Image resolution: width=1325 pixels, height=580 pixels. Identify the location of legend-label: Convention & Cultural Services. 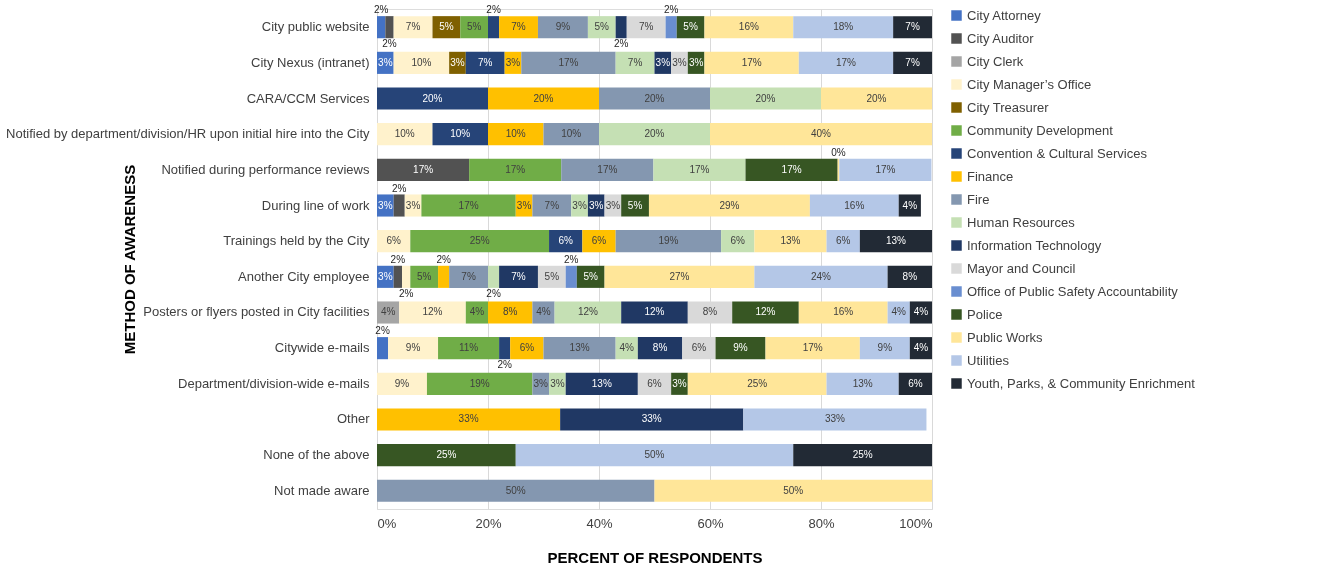
(1057, 153).